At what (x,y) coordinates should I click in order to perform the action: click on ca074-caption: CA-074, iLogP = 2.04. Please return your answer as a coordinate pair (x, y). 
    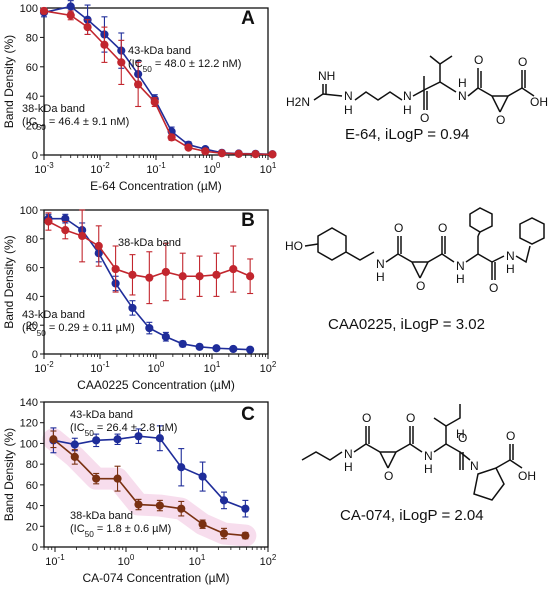
    Looking at the image, I should click on (412, 515).